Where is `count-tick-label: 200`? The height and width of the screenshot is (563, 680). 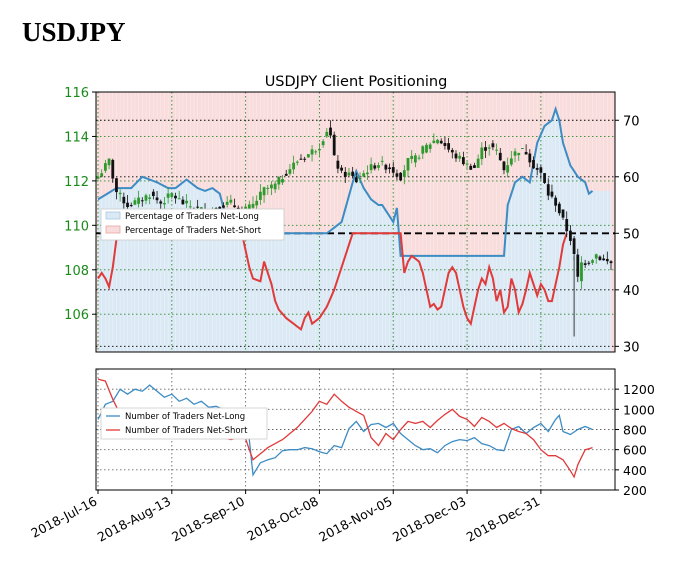
count-tick-label: 200 is located at coordinates (635, 490).